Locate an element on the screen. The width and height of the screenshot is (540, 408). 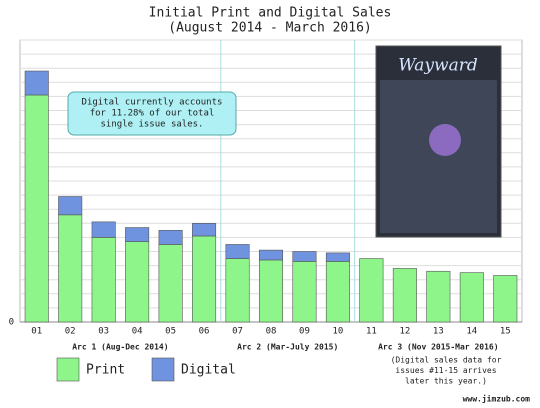
cover-figure is located at coordinates (445, 140).